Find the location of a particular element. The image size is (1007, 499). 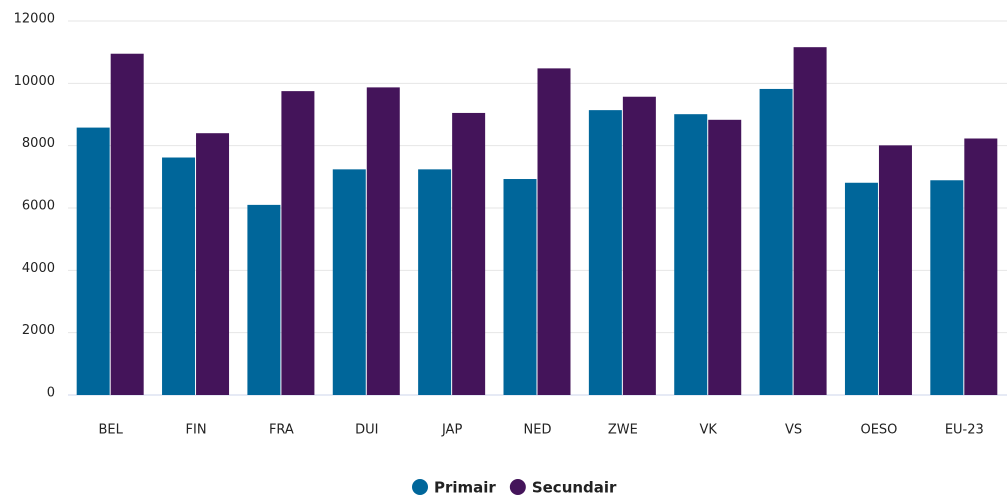

x-tick-label: JAP is located at coordinates (451, 430).